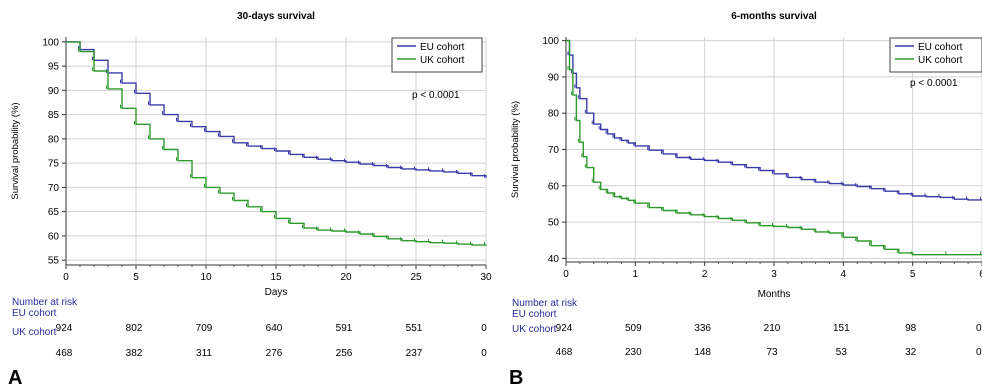 This screenshot has height=386, width=982. What do you see at coordinates (54, 261) in the screenshot?
I see `y-tick-label: 55` at bounding box center [54, 261].